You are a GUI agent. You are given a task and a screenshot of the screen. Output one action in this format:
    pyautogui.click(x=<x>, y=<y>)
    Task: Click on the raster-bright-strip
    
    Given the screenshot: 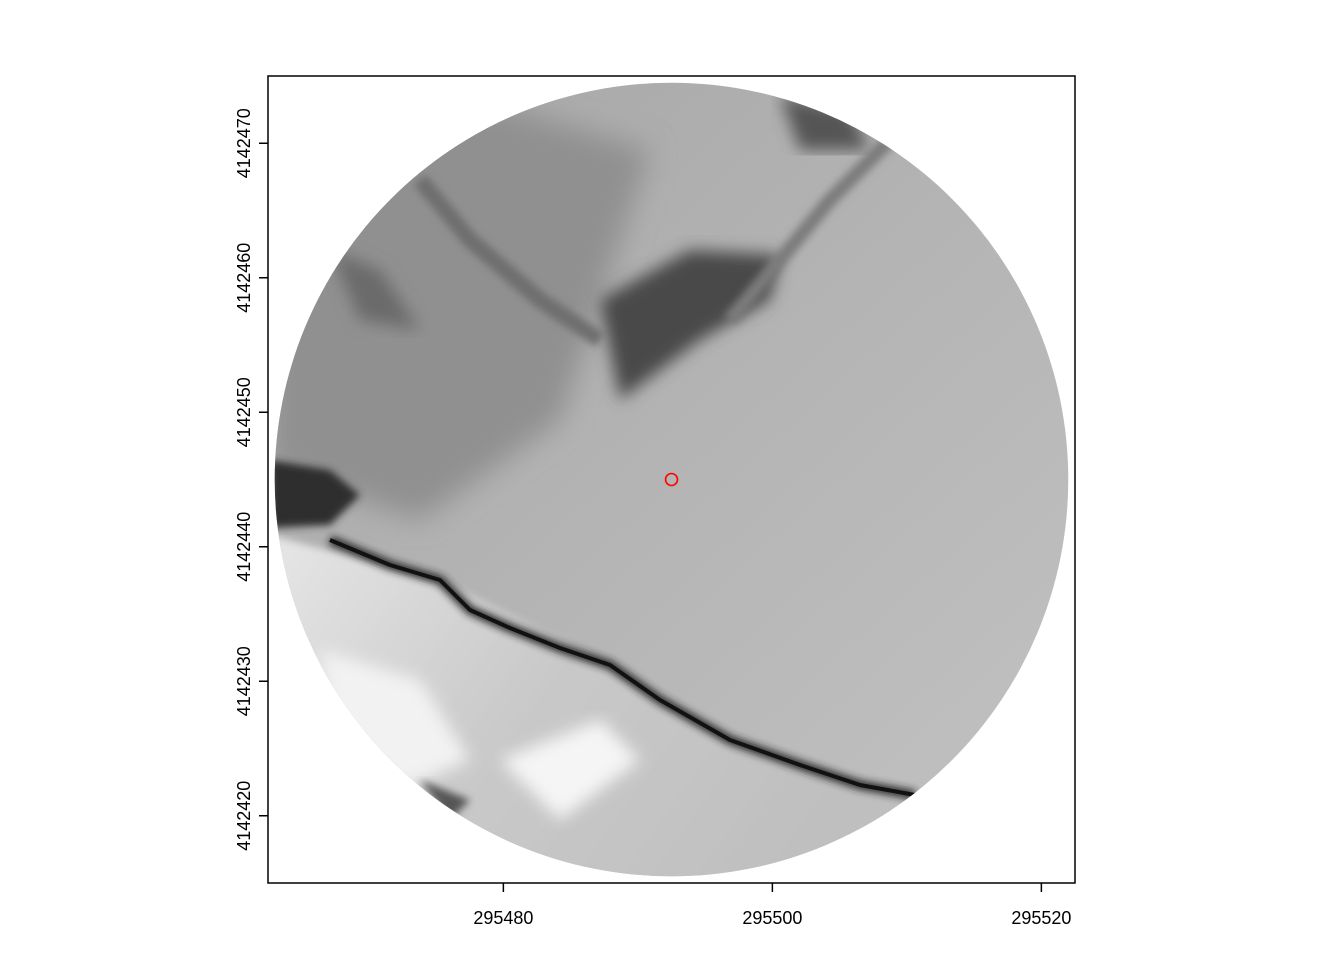 What is the action you would take?
    pyautogui.click(x=570, y=770)
    